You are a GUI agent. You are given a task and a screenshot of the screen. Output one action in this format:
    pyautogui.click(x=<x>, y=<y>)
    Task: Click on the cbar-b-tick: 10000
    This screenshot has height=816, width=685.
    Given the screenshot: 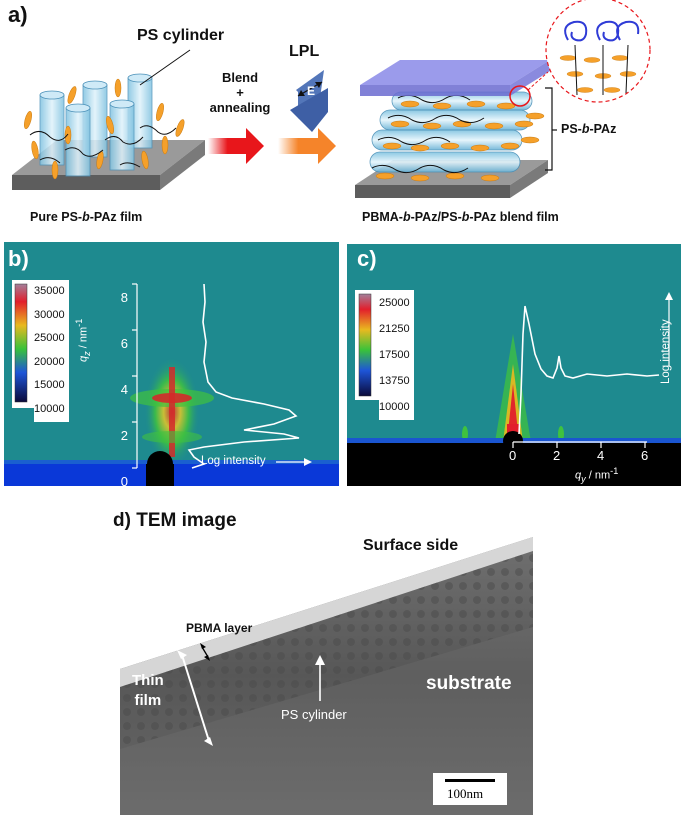 What is the action you would take?
    pyautogui.click(x=49, y=408)
    